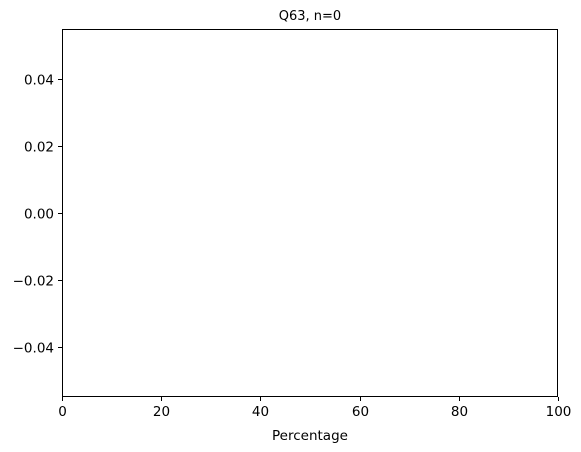 This screenshot has width=581, height=452. I want to click on chart-title: Q63, n=0, so click(310, 16).